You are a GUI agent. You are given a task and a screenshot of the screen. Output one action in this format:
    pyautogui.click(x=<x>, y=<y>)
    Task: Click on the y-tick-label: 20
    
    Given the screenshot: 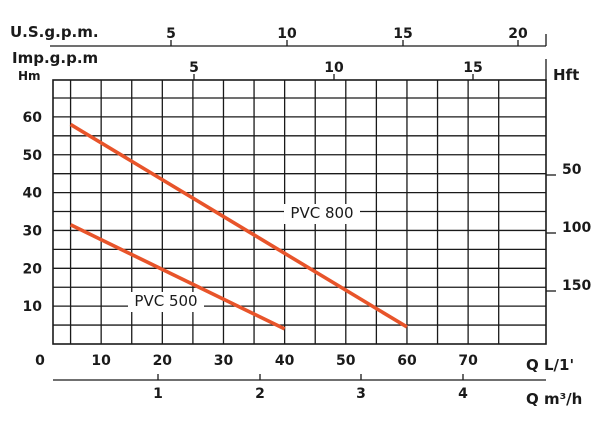 What is the action you would take?
    pyautogui.click(x=33, y=269)
    